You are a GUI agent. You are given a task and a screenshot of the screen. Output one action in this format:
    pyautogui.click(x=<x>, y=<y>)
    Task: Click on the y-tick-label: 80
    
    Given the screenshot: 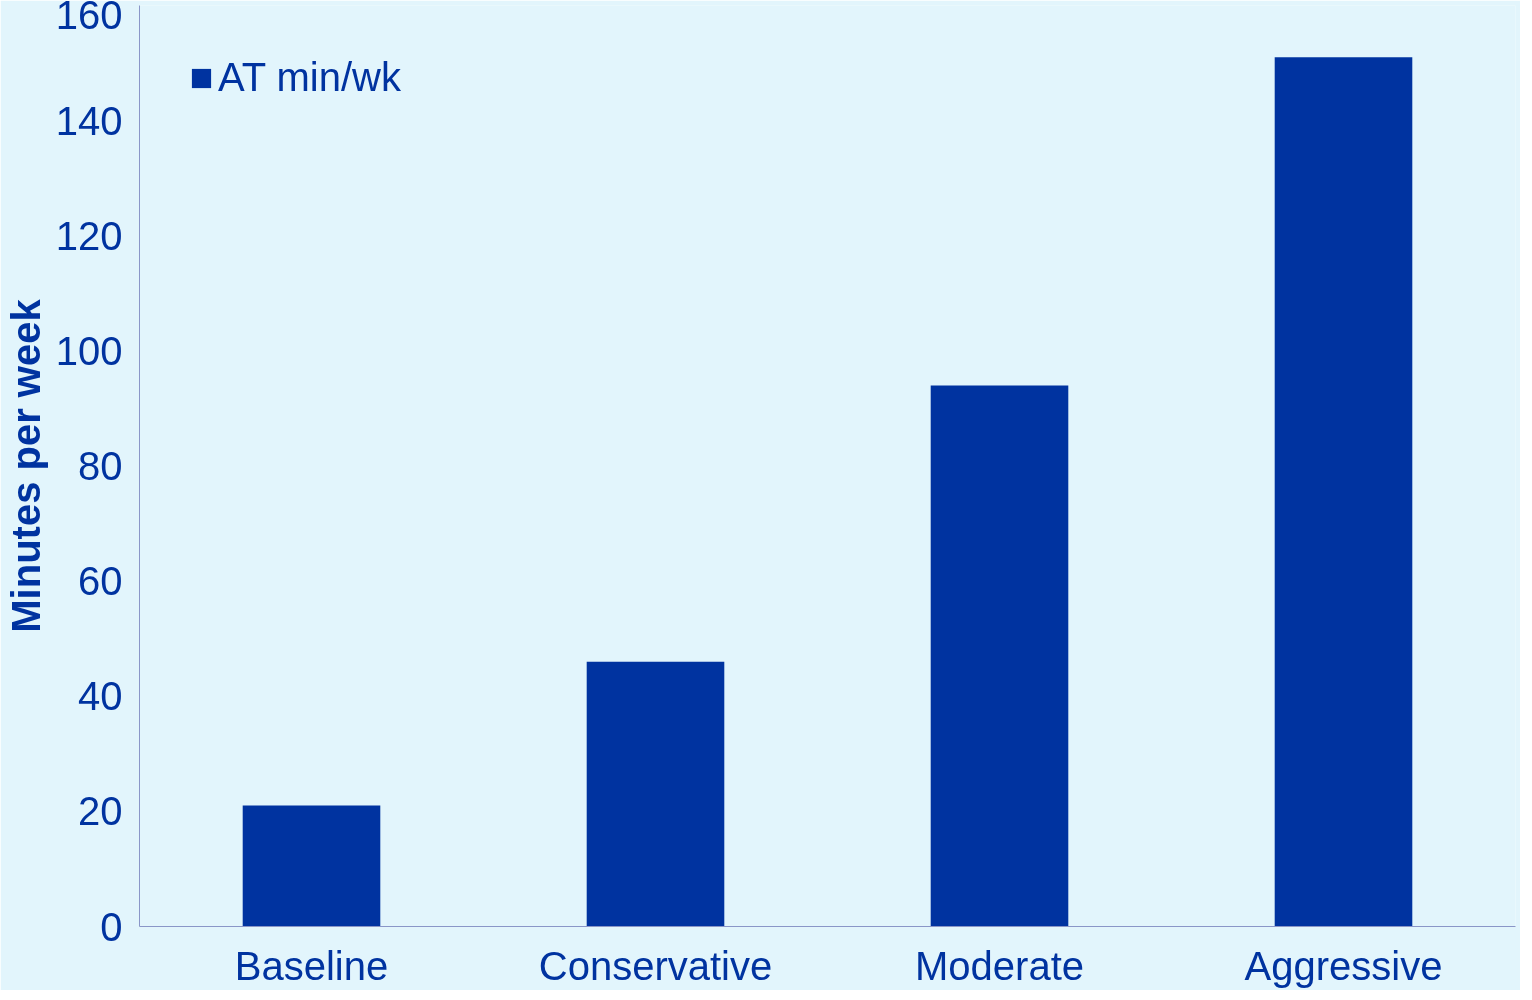 What is the action you would take?
    pyautogui.click(x=100, y=466)
    